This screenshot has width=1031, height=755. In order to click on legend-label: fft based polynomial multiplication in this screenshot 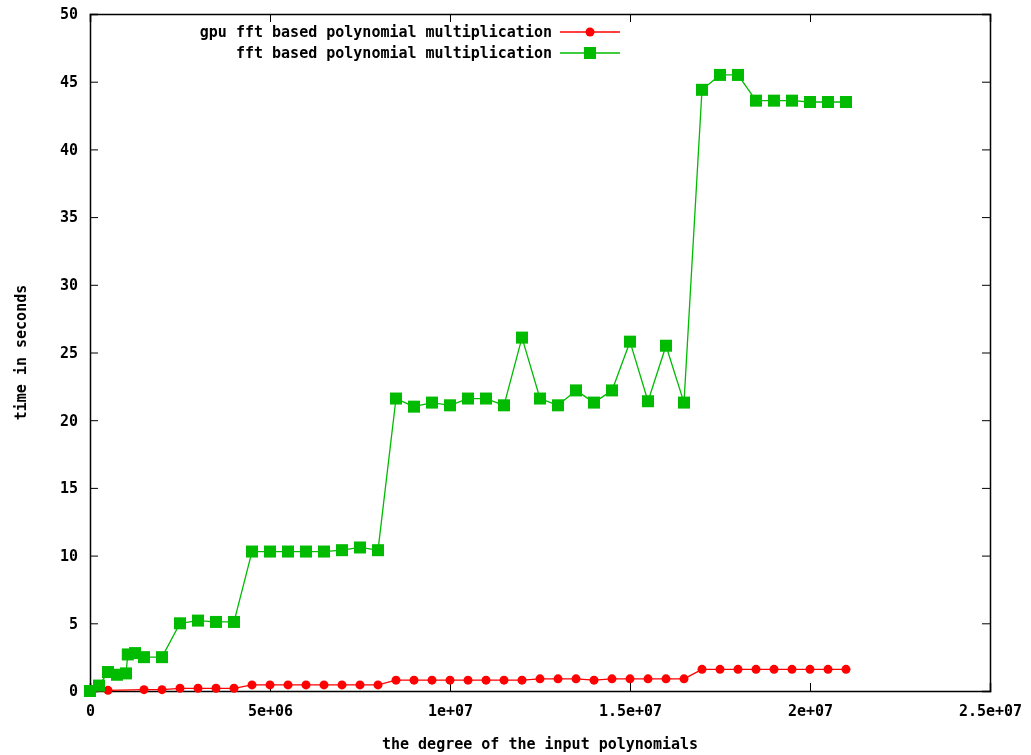, I will do `click(393, 53)`.